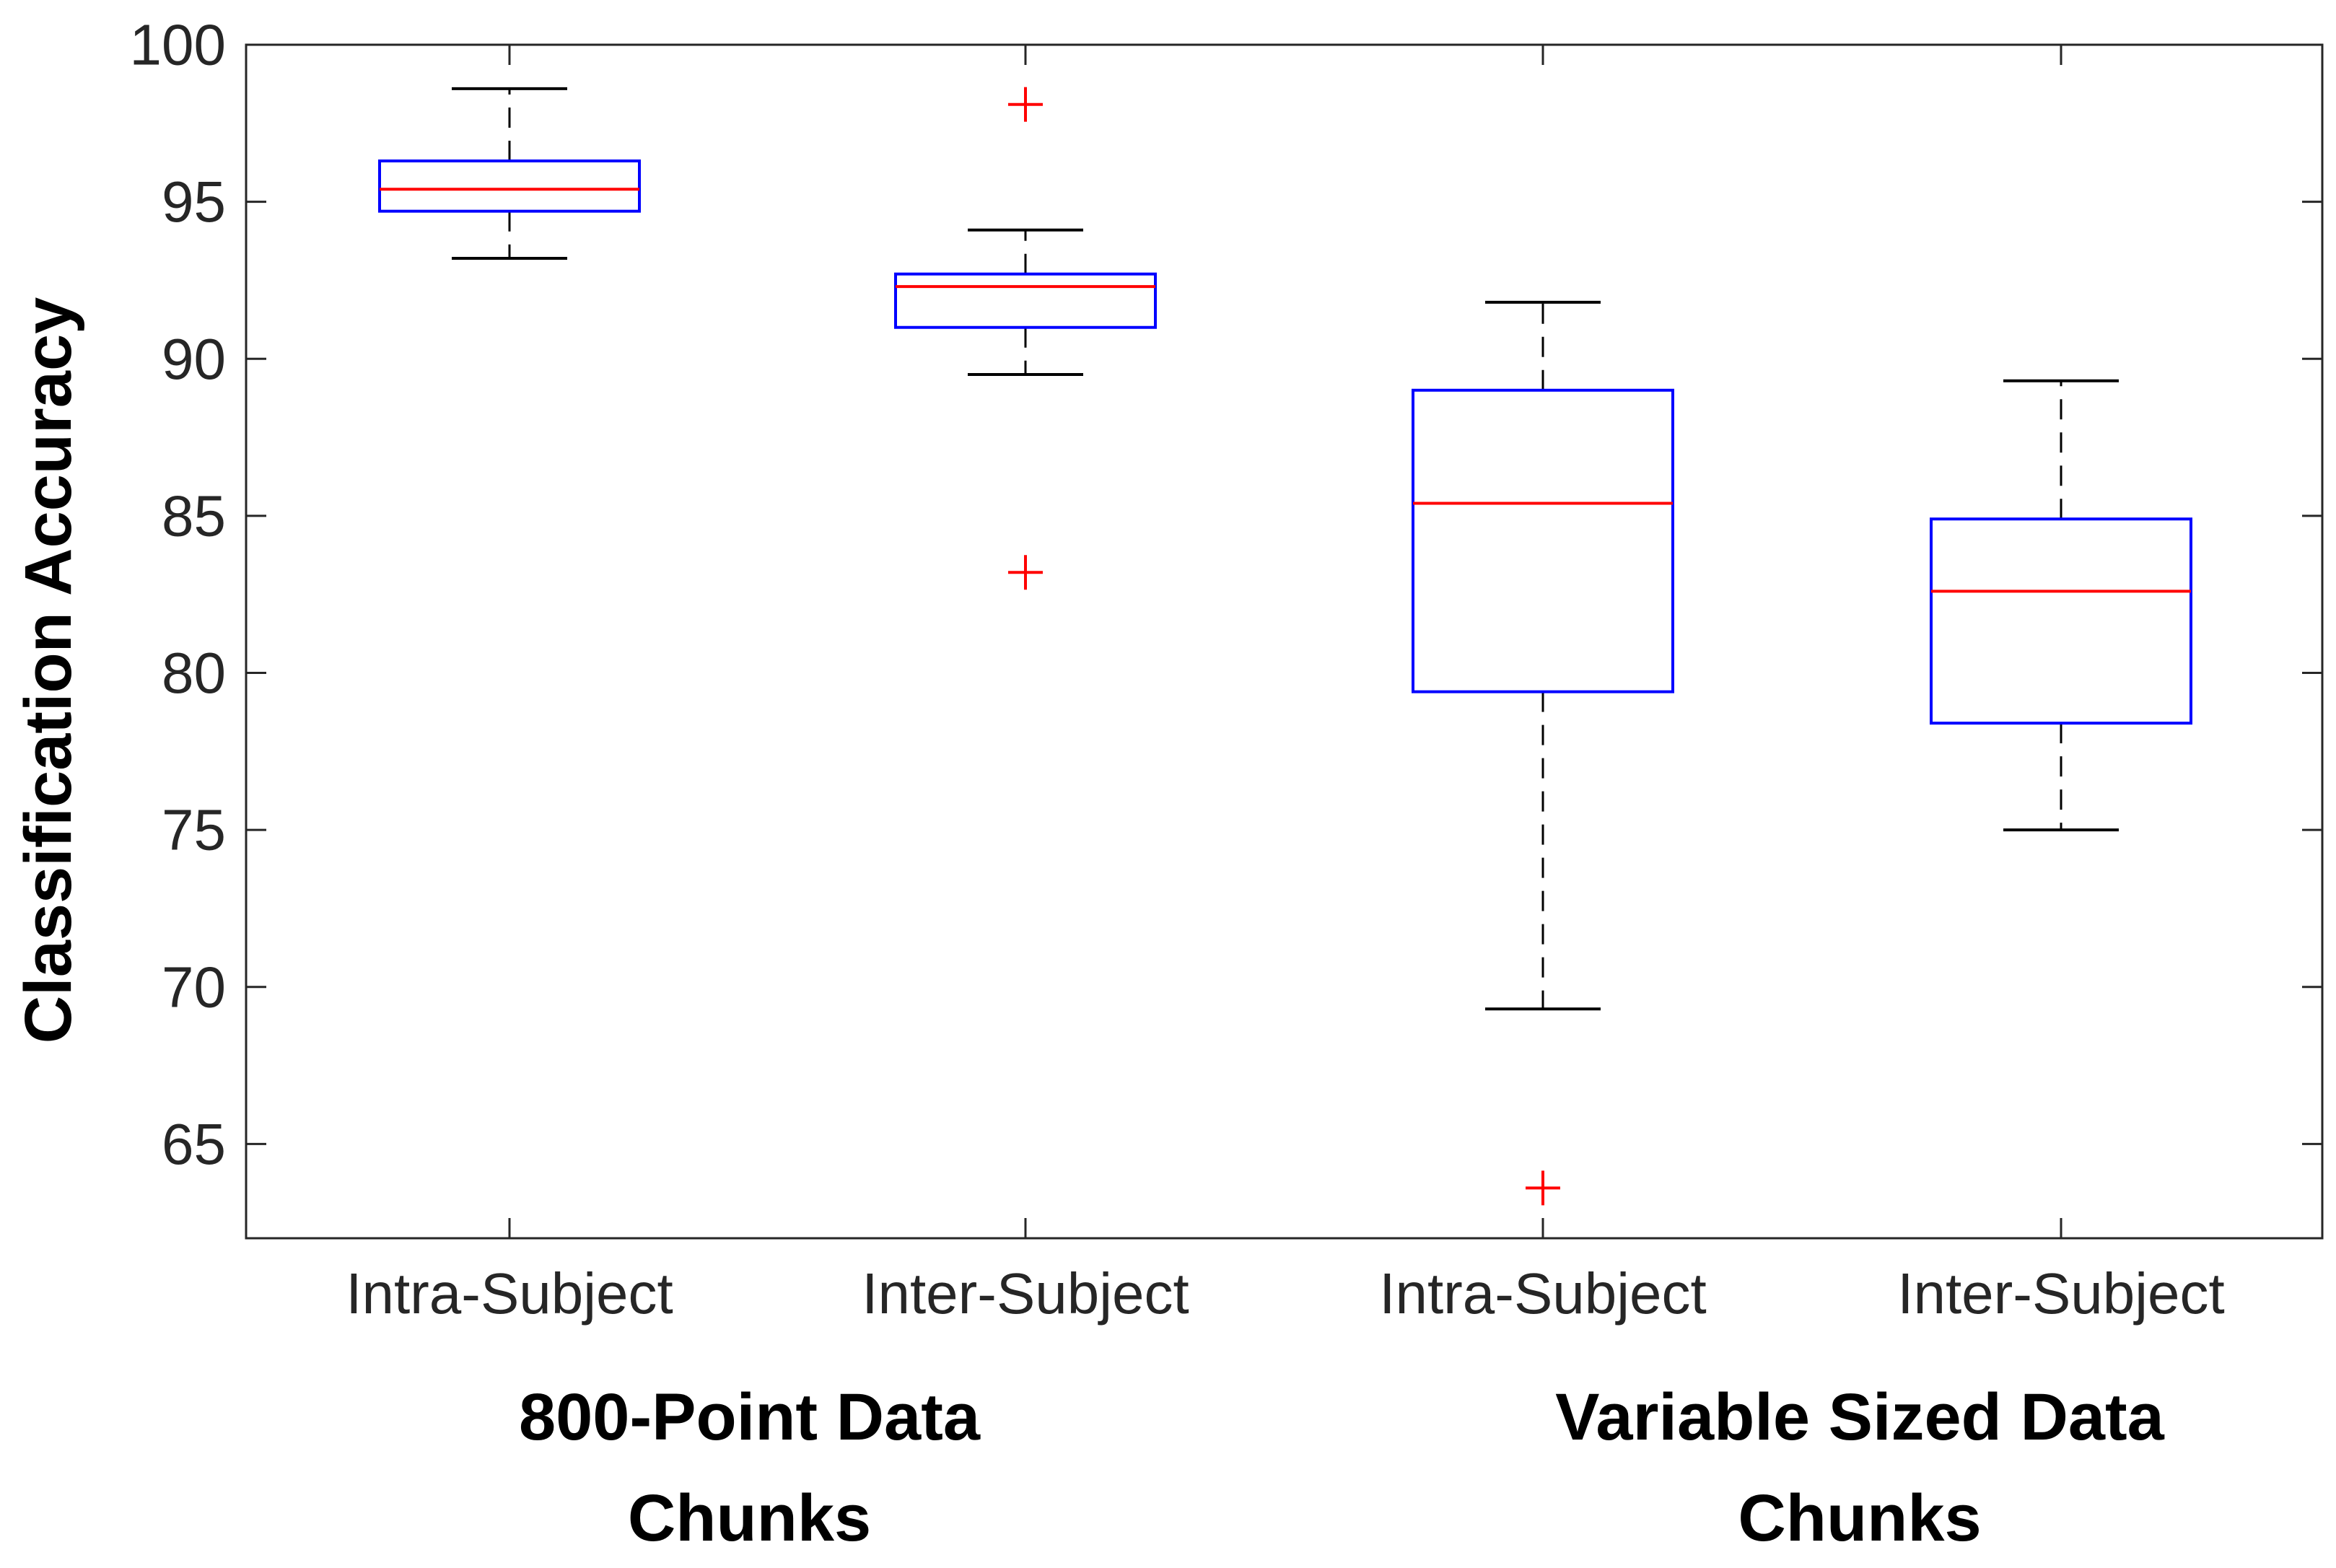 This screenshot has height=1568, width=2336. I want to click on group-label-line: Variable Sized Data, so click(1860, 1417).